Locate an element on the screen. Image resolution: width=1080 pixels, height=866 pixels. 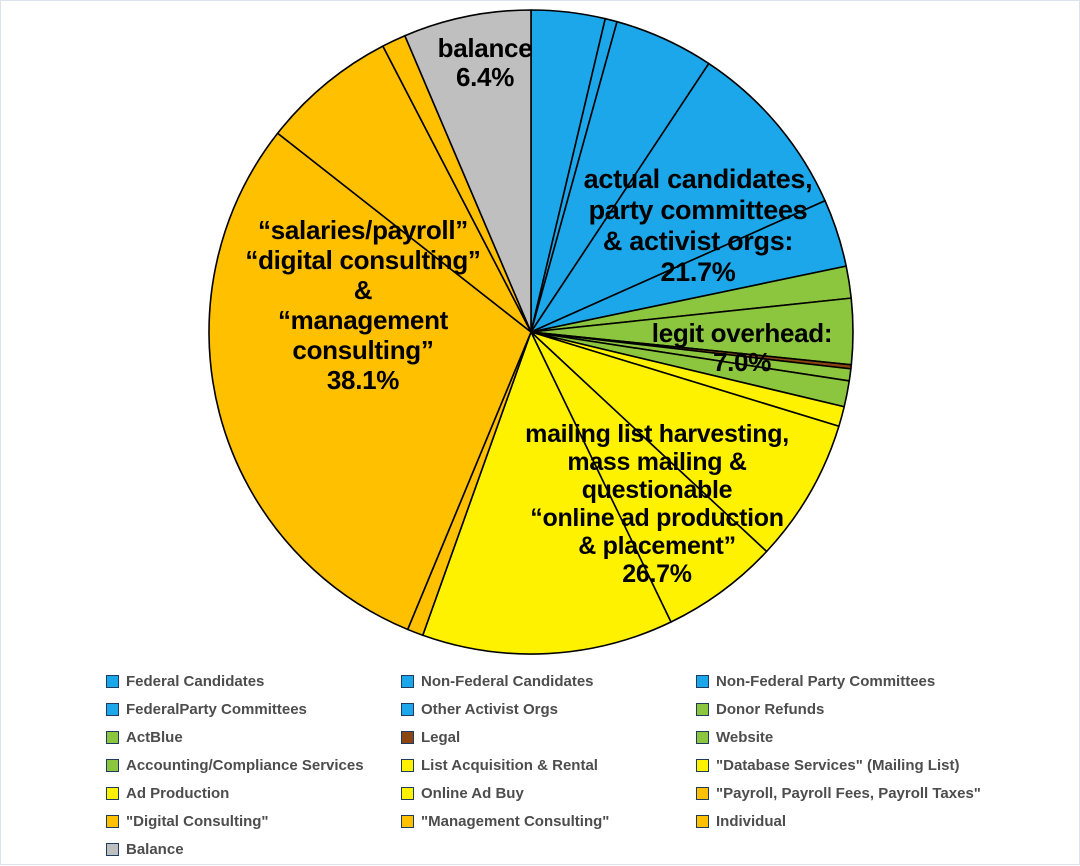
legend-item-donor-refunds: Donor Refunds is located at coordinates (838, 709).